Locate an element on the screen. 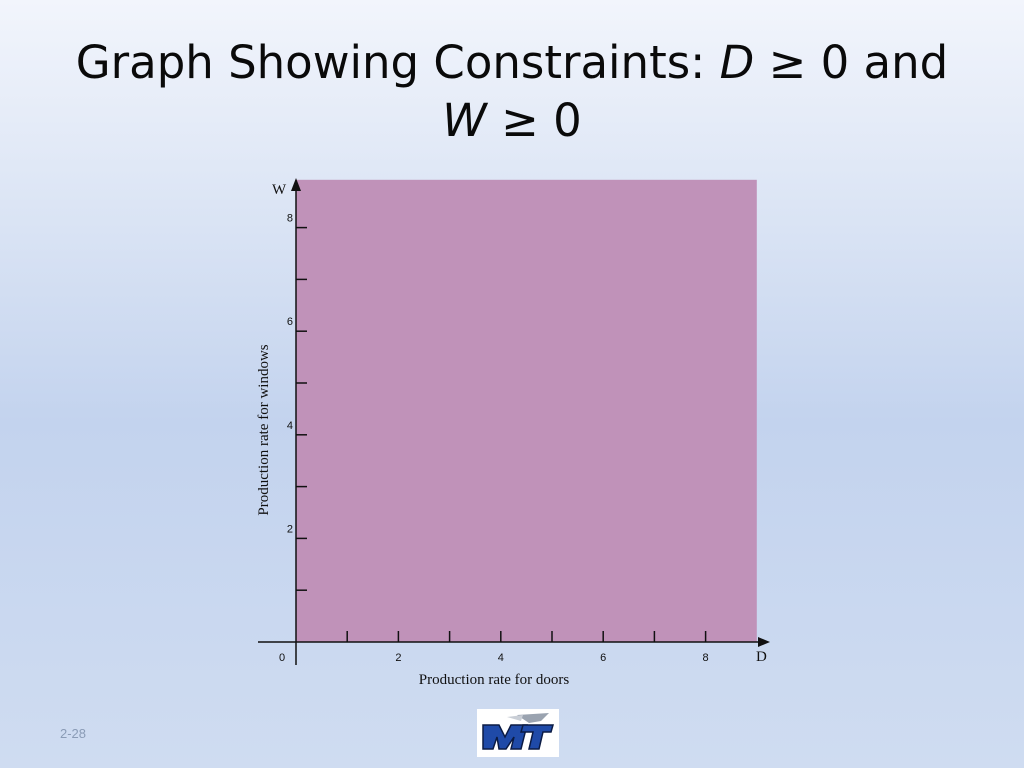 This screenshot has width=1024, height=768. y-tick-labels: 2 4 6 8 is located at coordinates (290, 374).